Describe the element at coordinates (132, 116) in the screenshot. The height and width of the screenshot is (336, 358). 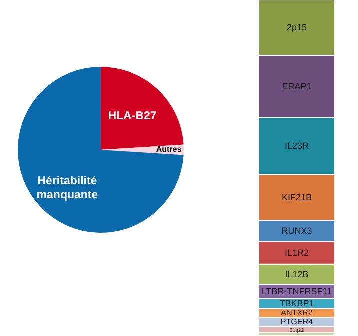
I see `slice-label: HLA-B27` at that location.